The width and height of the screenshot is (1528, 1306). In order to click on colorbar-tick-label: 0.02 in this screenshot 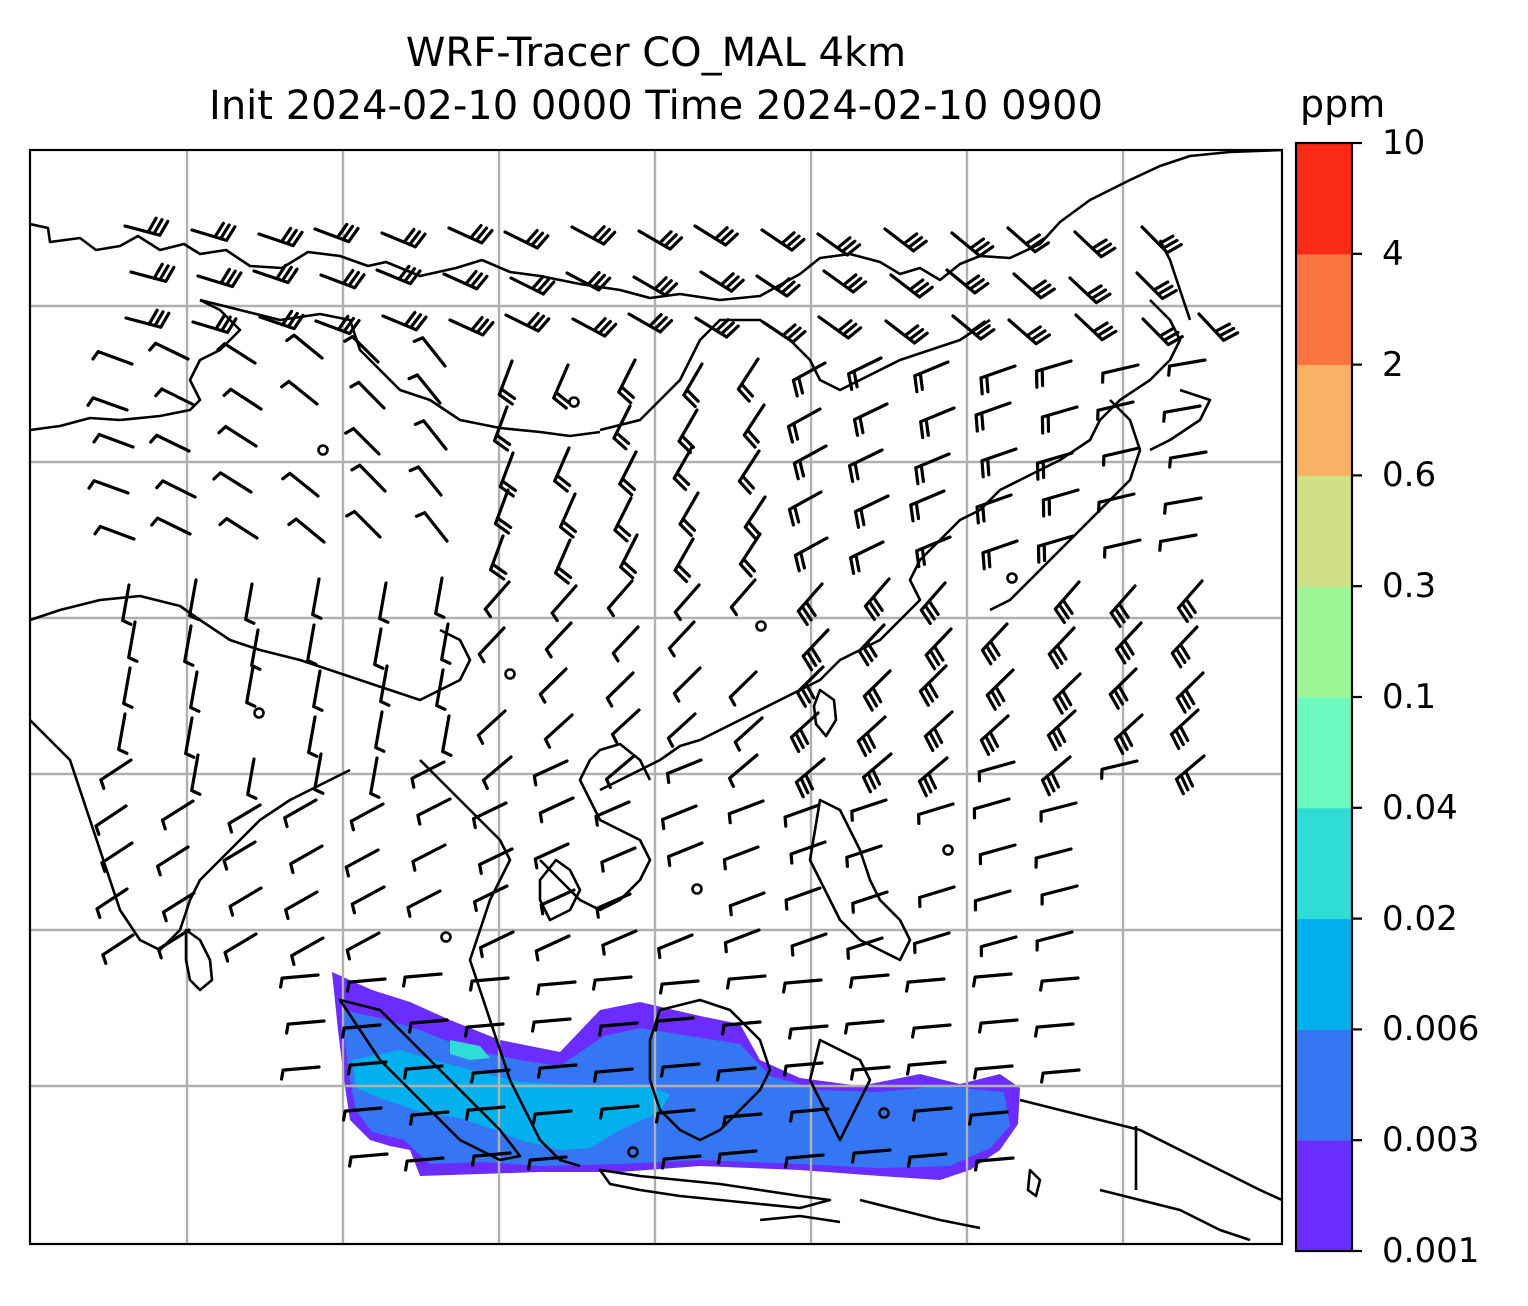, I will do `click(1420, 918)`.